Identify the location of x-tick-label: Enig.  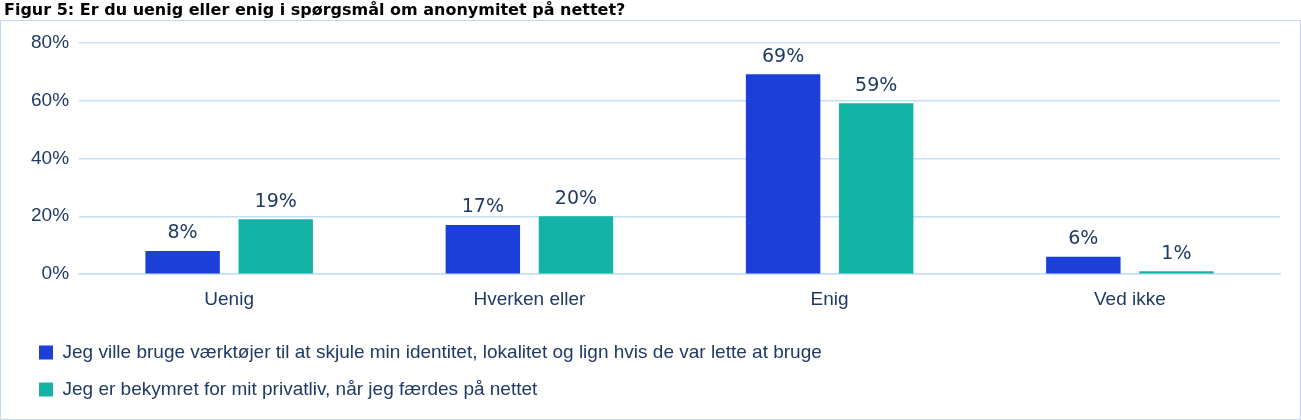
(829, 298).